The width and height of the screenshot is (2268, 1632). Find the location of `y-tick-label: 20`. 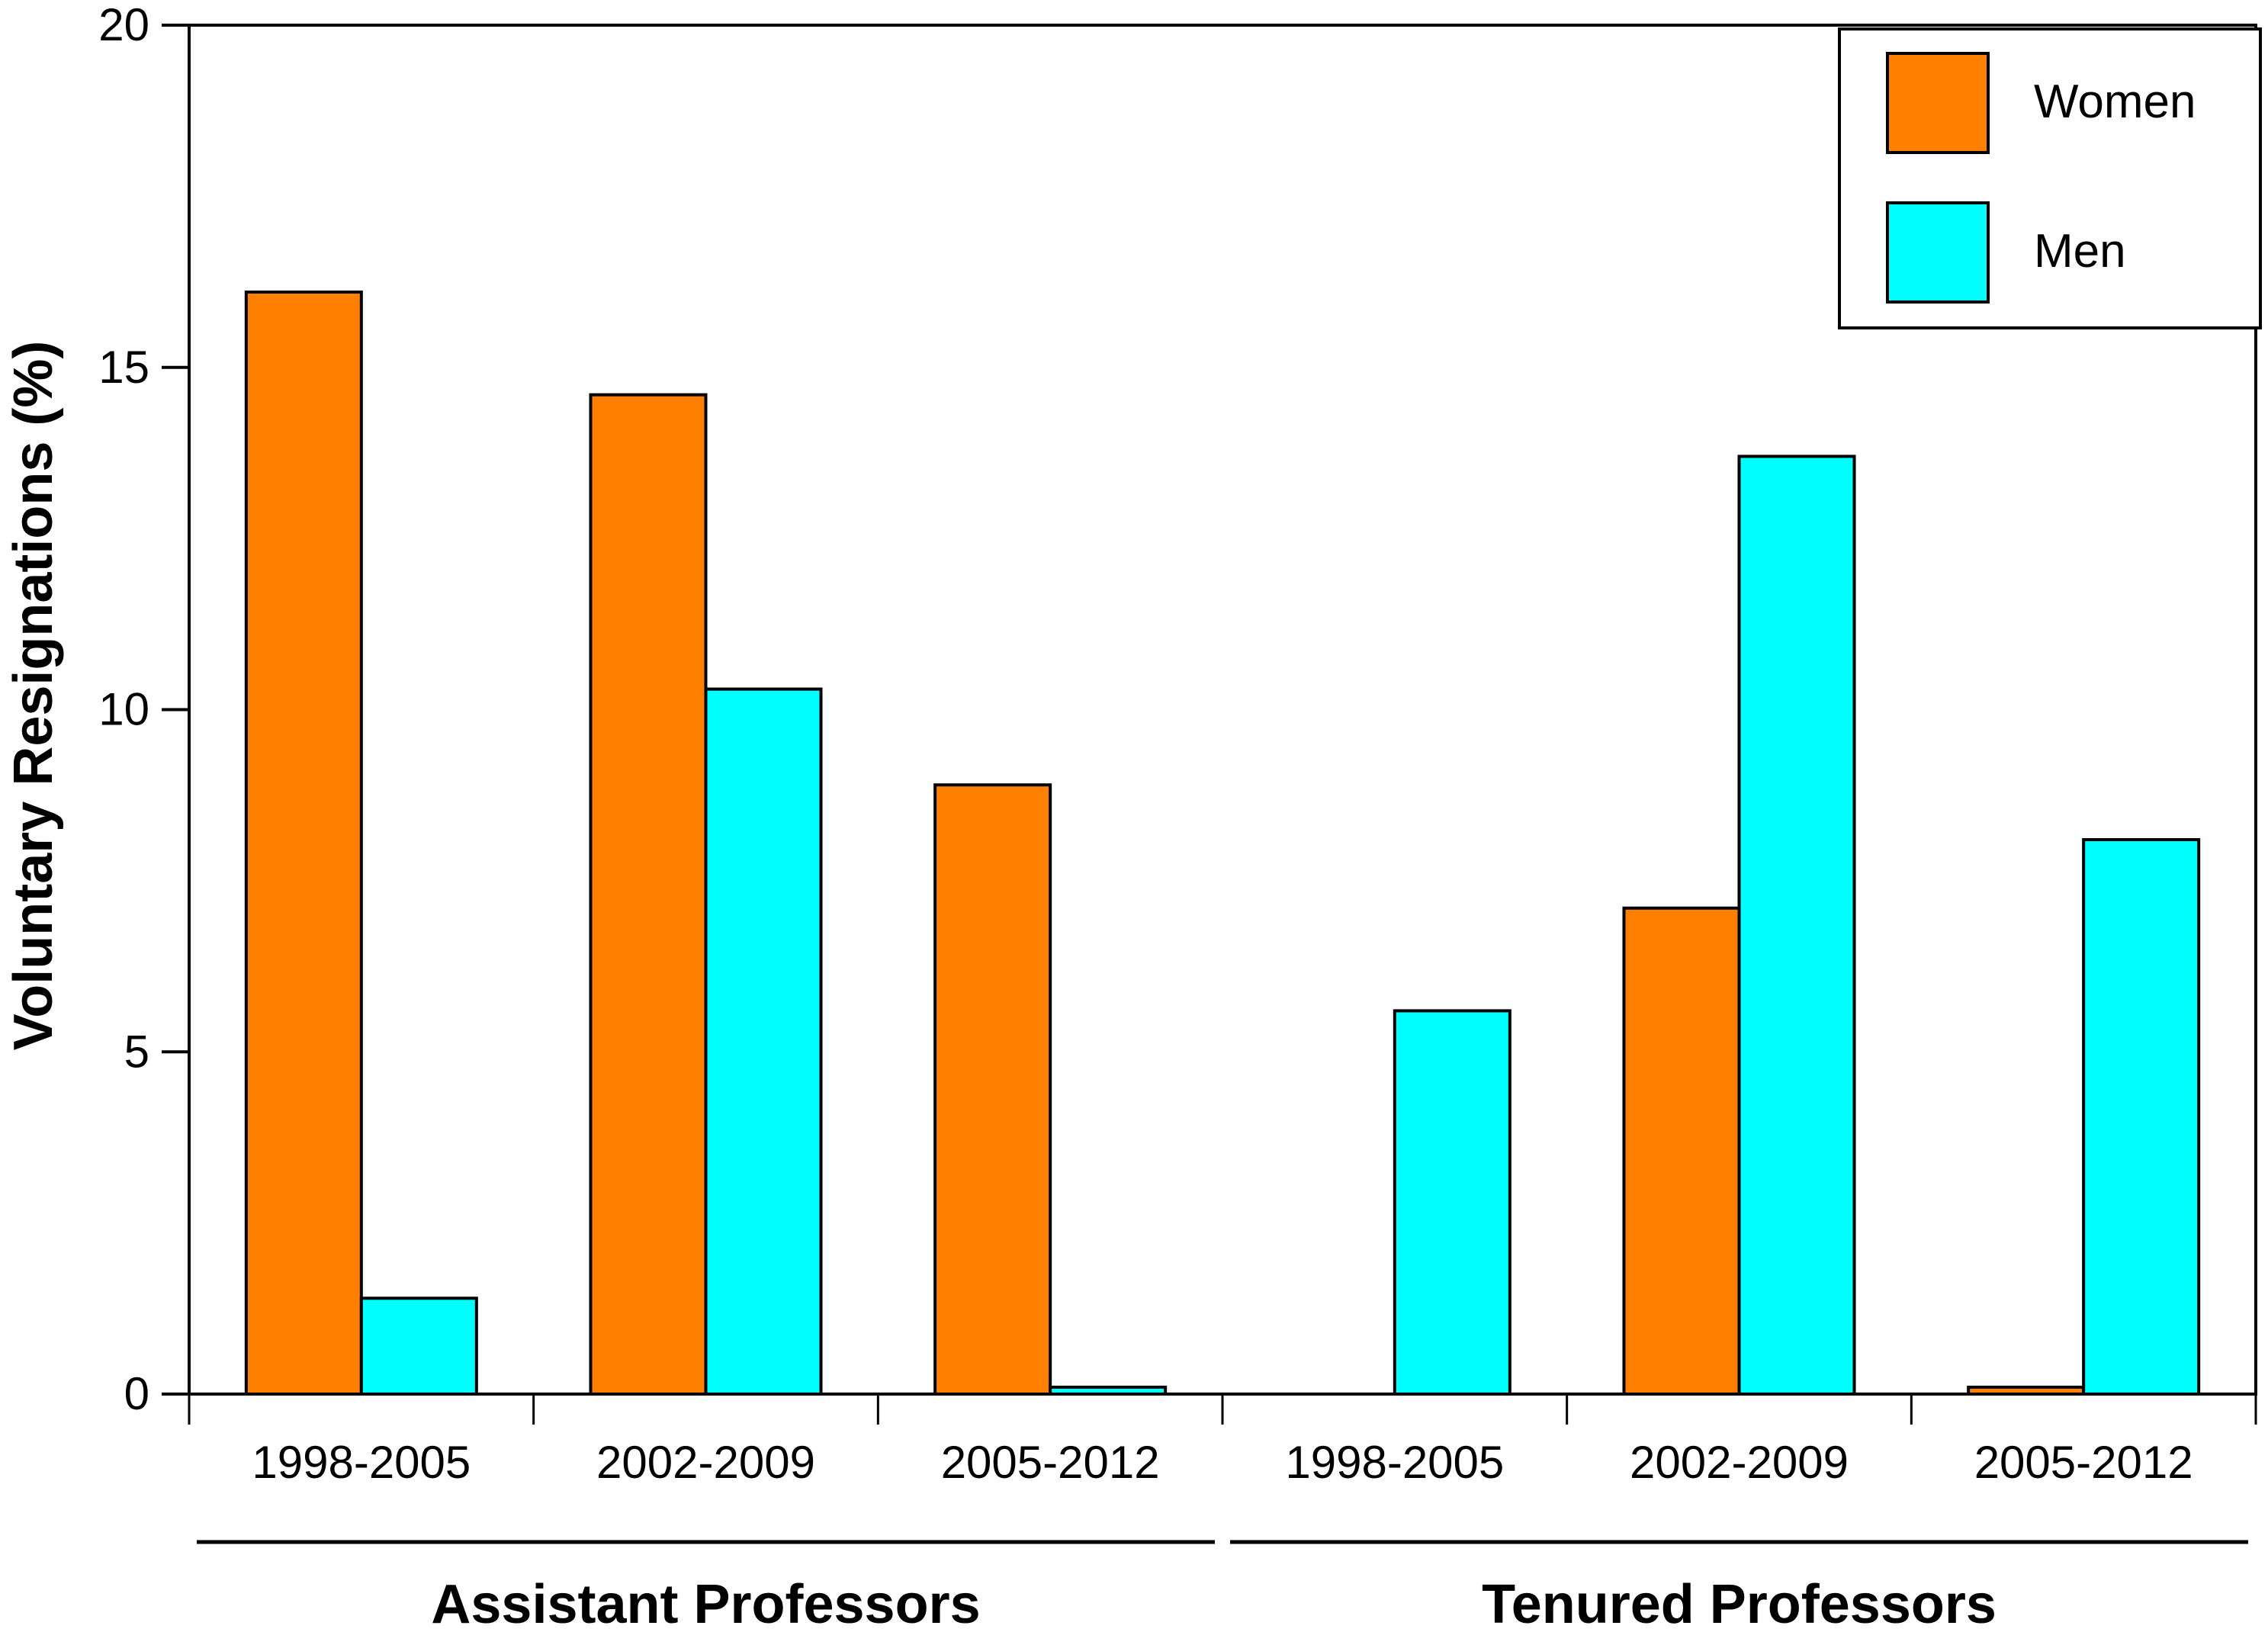

y-tick-label: 20 is located at coordinates (123, 25).